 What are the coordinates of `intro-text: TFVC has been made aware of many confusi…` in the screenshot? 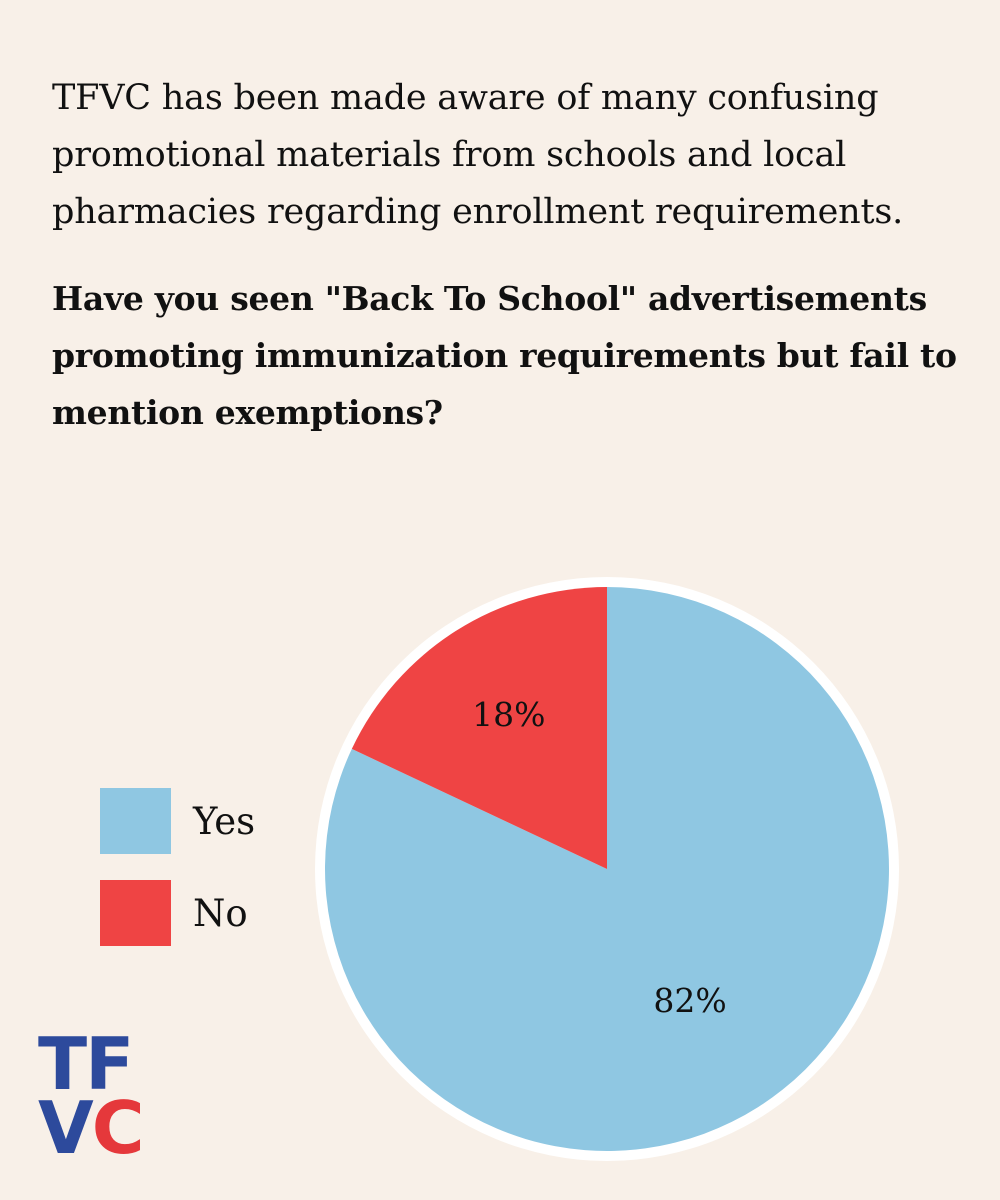 It's located at (478, 155).